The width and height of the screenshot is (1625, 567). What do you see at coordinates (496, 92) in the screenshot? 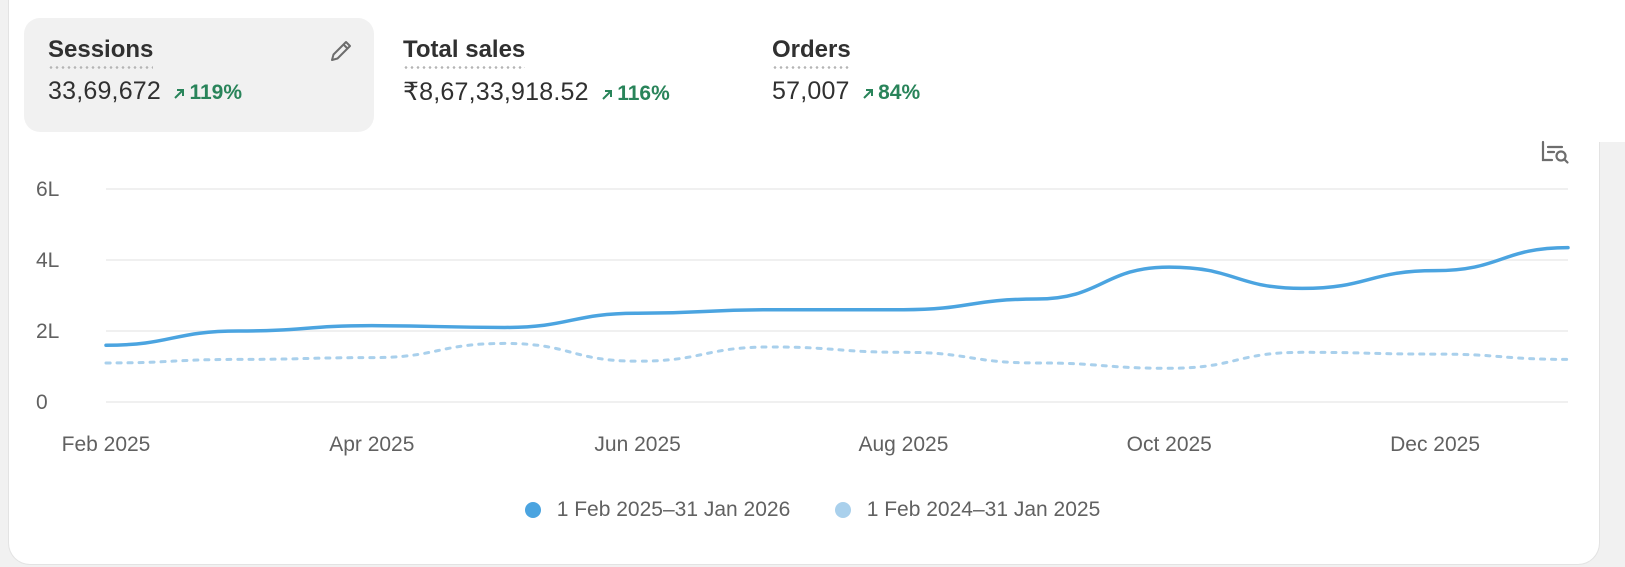
I see `metric-value: ₹8,67,33,918.52` at bounding box center [496, 92].